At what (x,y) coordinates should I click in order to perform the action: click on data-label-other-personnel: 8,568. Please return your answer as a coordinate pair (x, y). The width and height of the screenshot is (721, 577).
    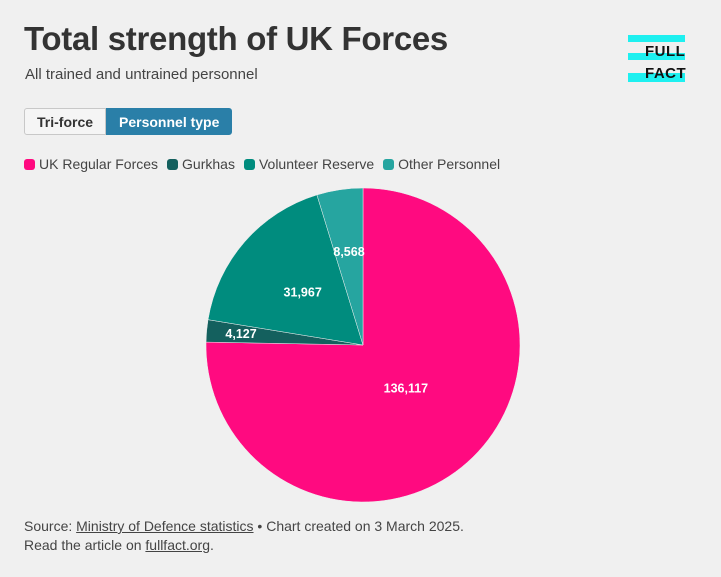
    Looking at the image, I should click on (348, 252).